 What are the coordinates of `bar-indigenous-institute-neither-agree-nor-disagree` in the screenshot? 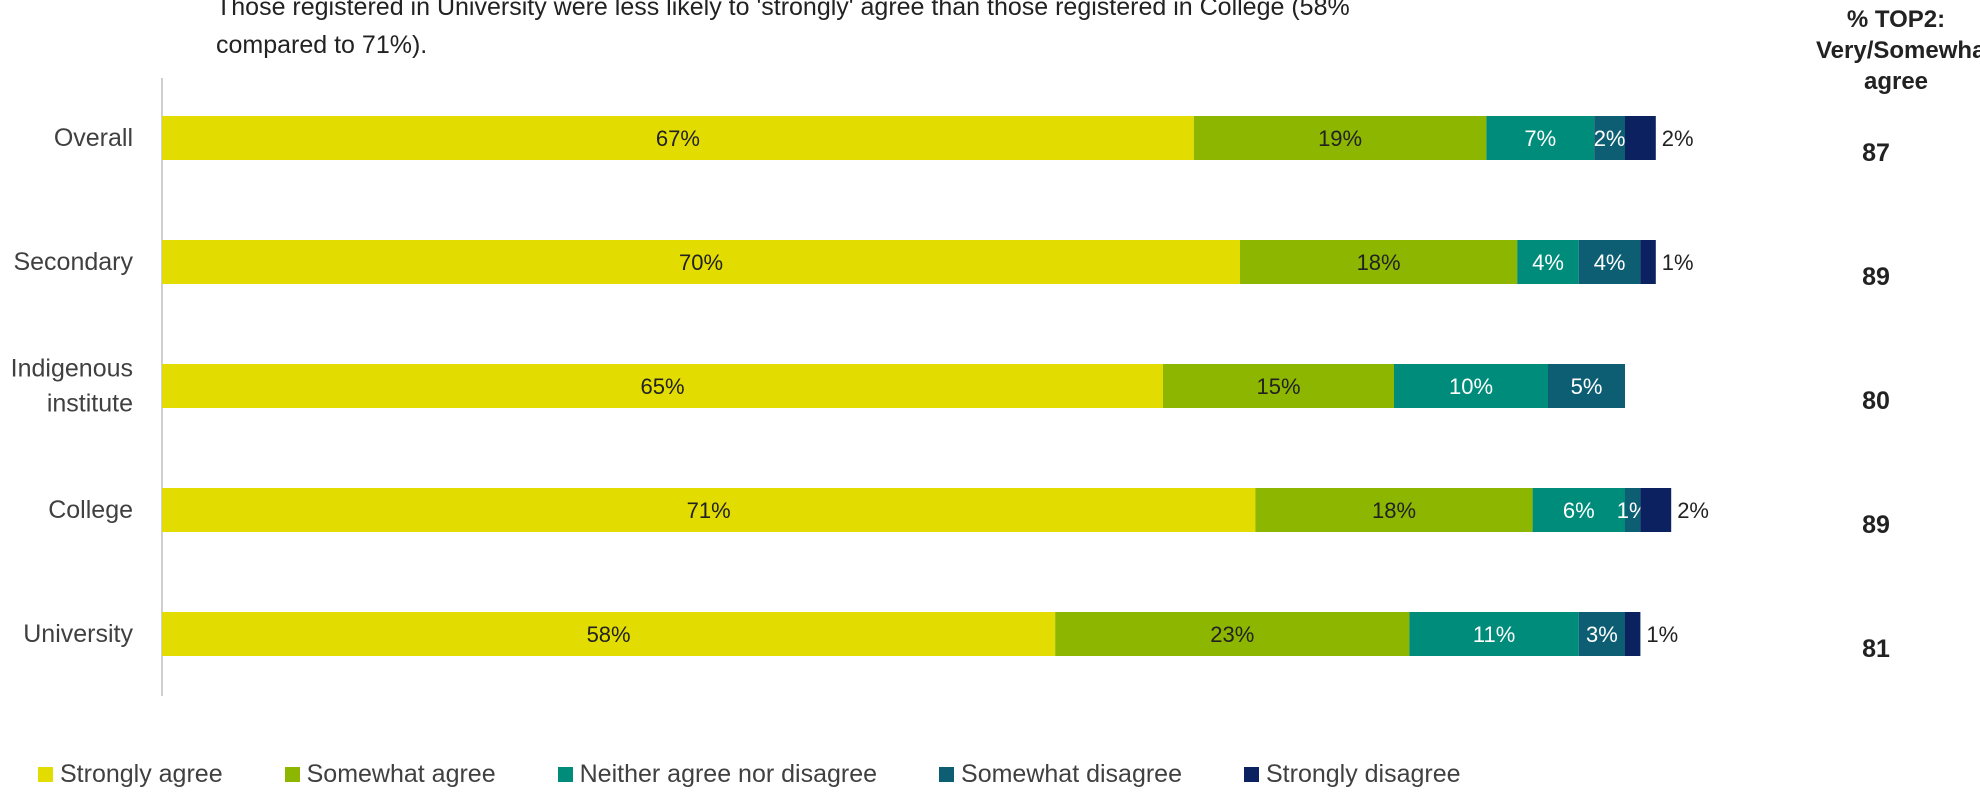 It's located at (1471, 386).